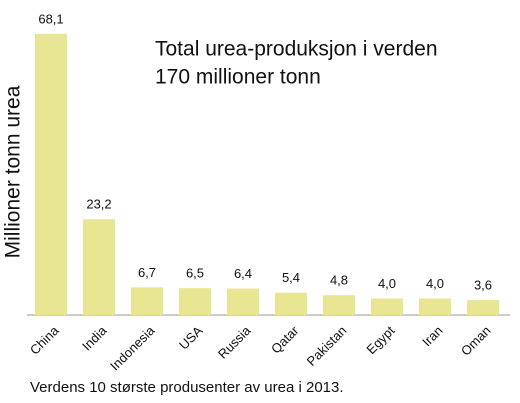  Describe the element at coordinates (483, 285) in the screenshot. I see `value-label: 3,6` at that location.